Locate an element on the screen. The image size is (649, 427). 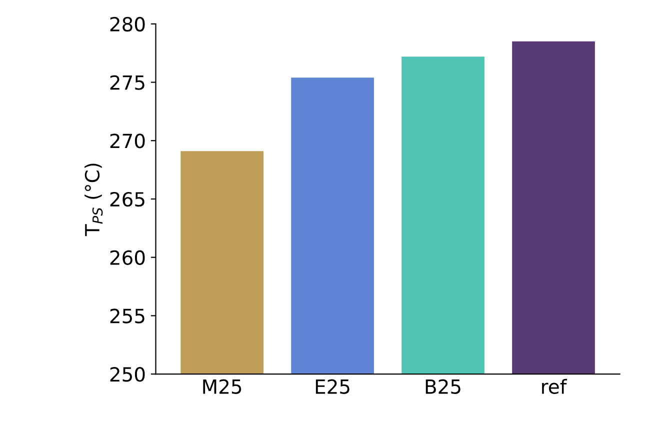
y-tick-label: 260 is located at coordinates (127, 258).